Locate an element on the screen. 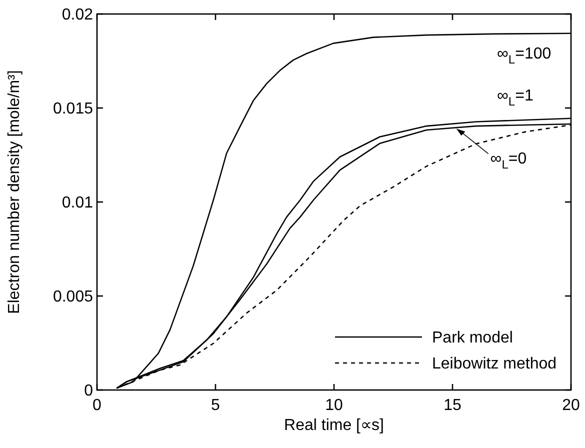 Image resolution: width=585 pixels, height=448 pixels. x-tick-label: 15 is located at coordinates (453, 405).